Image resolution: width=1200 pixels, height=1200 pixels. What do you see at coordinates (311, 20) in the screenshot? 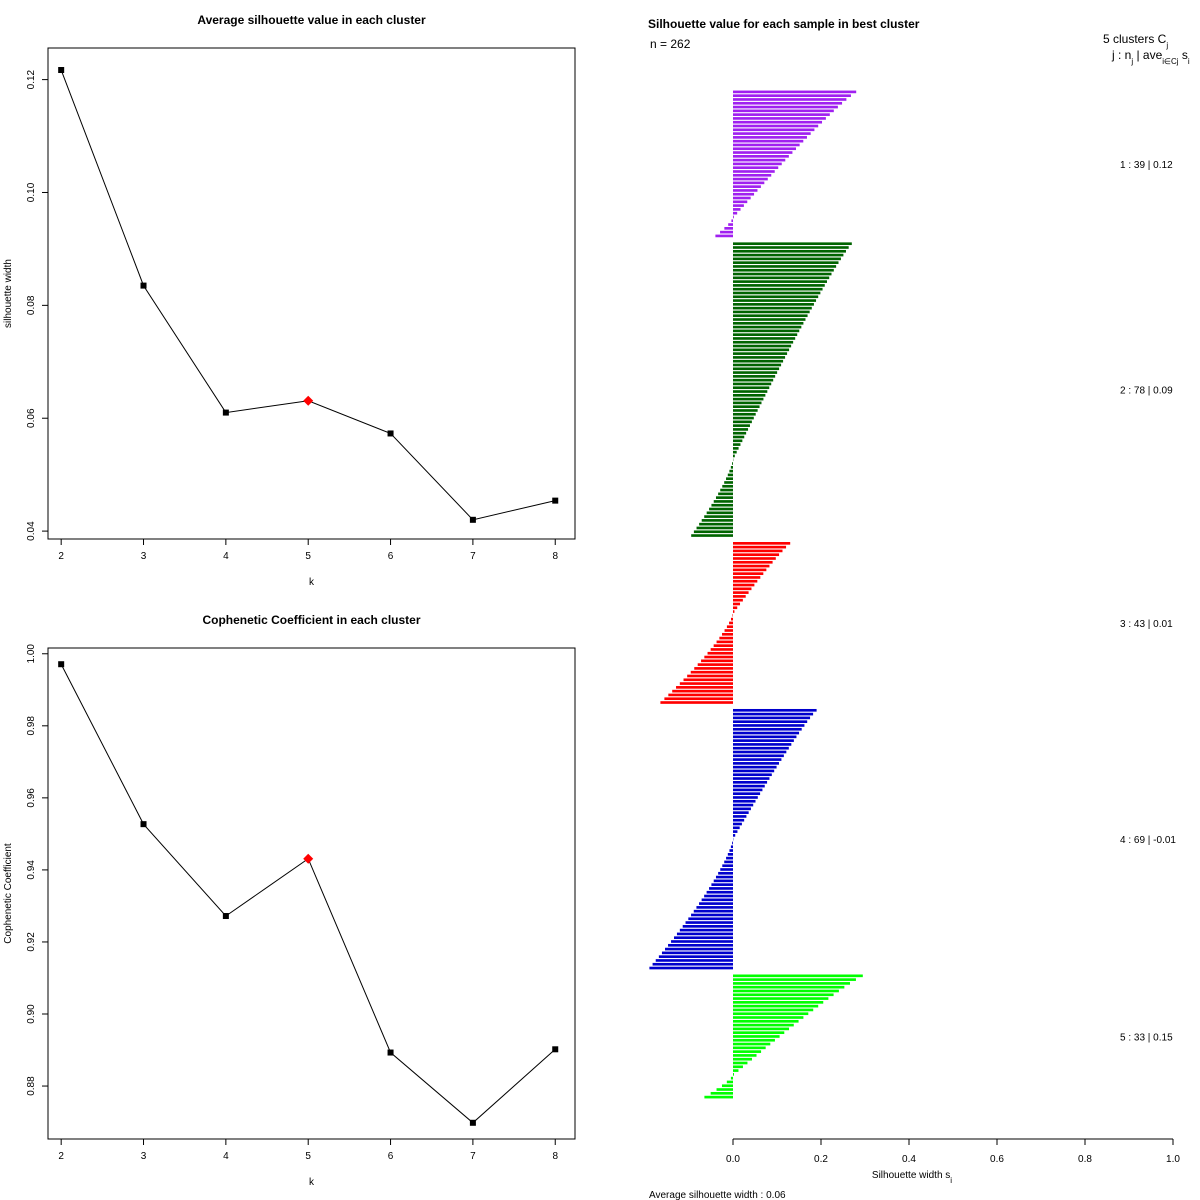
I see `silhouette-title: Average silhouette value in each cluster` at bounding box center [311, 20].